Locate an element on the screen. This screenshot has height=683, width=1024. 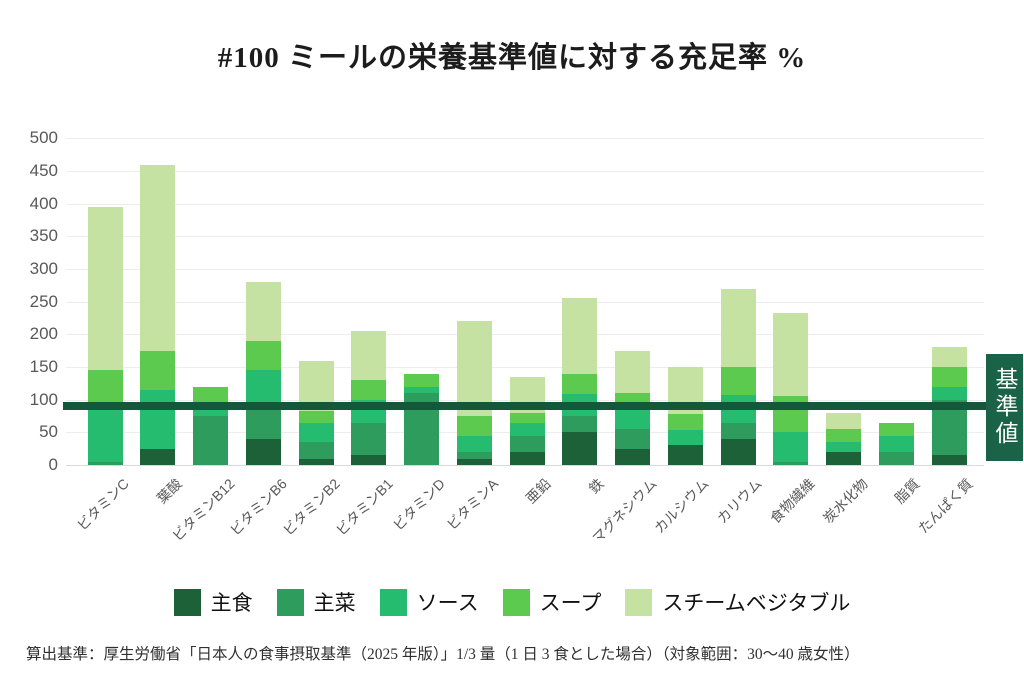
legend-item-1: 主菜 is located at coordinates (316, 602).